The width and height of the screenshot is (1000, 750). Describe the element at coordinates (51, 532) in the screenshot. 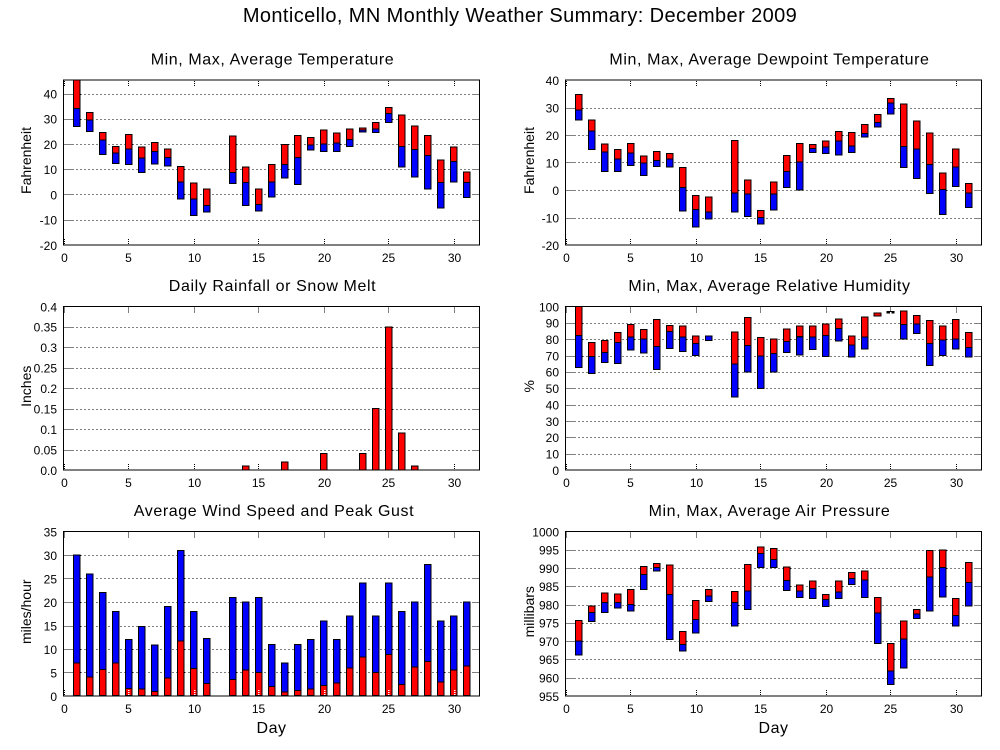

I see `svg-text: 35` at that location.